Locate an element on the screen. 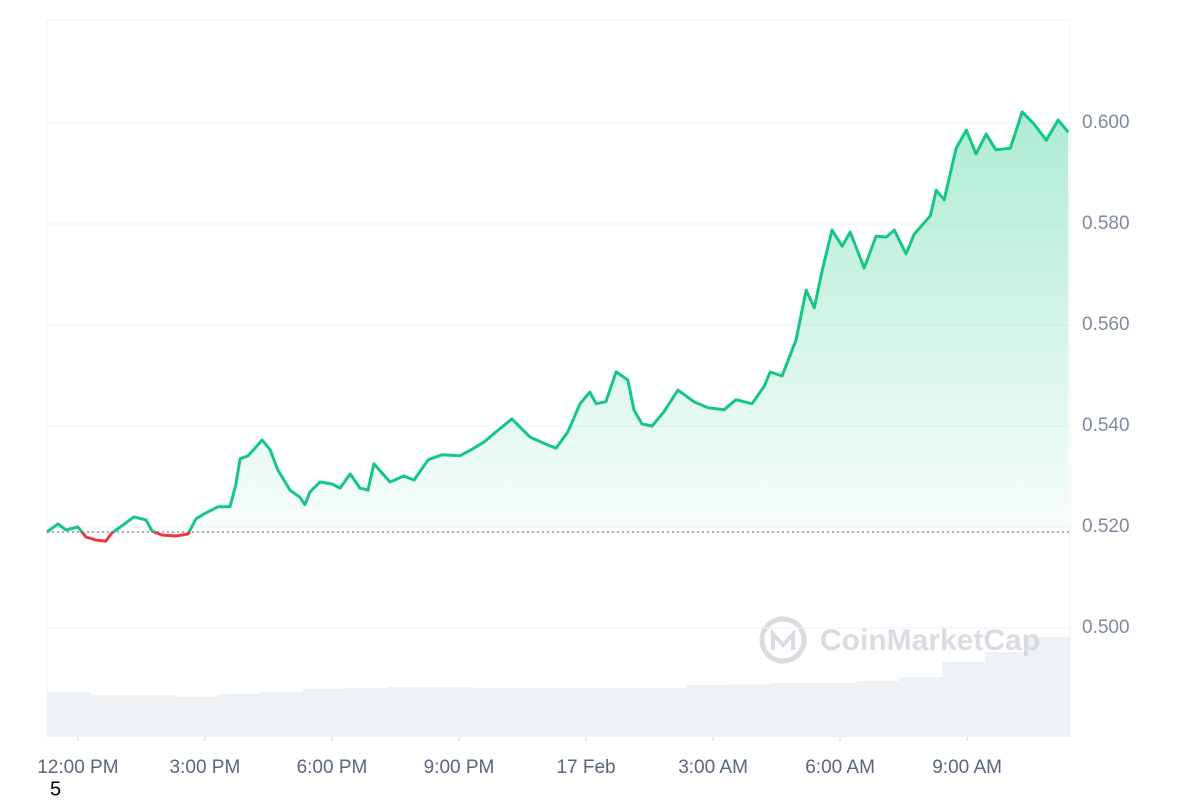 The height and width of the screenshot is (800, 1200). footnote: 5 is located at coordinates (55, 789).